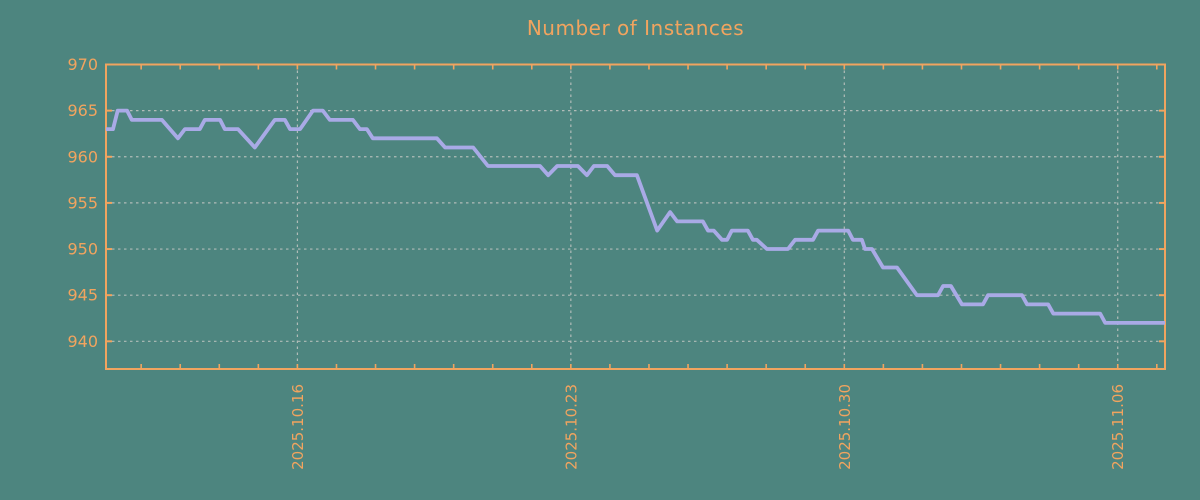  What do you see at coordinates (845, 427) in the screenshot?
I see `x-tick-label: 2025.10.30` at bounding box center [845, 427].